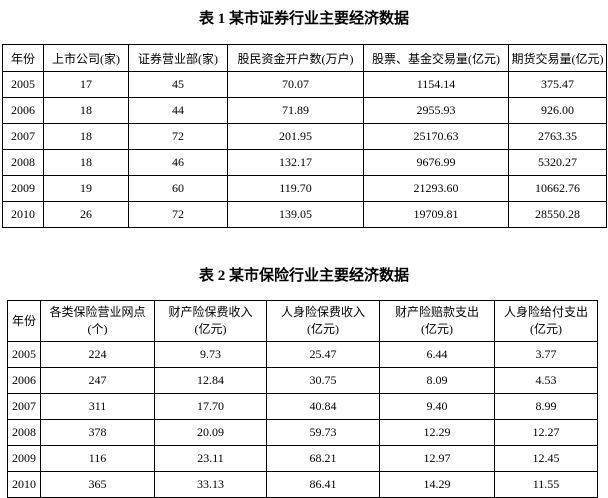  Describe the element at coordinates (546, 406) in the screenshot. I see `value-cell: 8.99` at that location.